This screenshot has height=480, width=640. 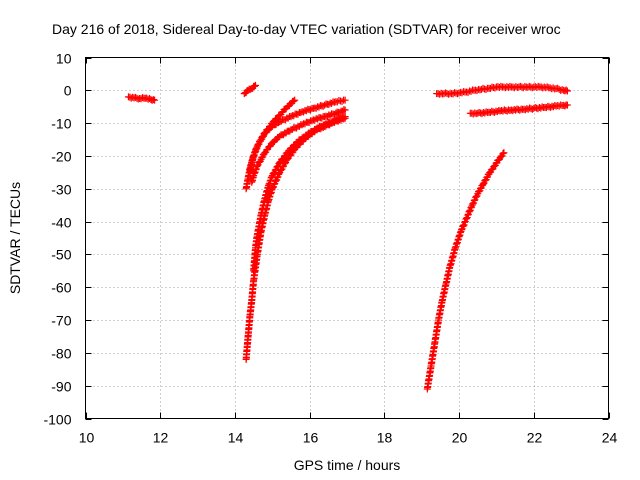 I want to click on x-tick-label: 20, so click(x=460, y=438).